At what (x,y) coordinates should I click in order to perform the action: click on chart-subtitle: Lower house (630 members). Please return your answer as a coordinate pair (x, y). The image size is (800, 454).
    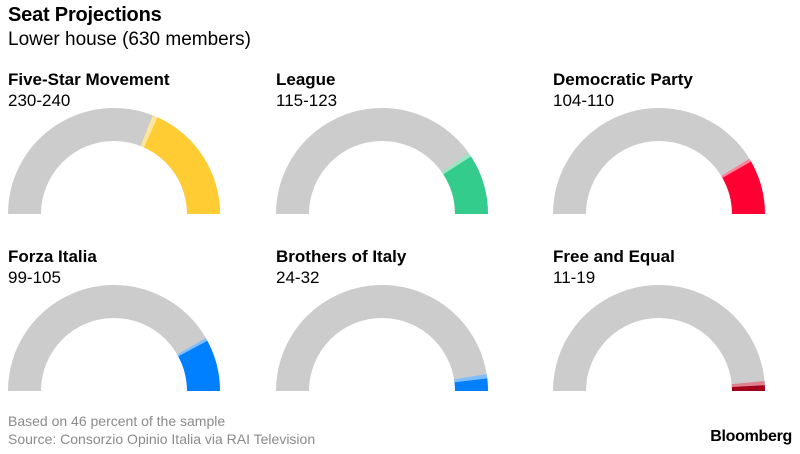
    Looking at the image, I should click on (129, 39).